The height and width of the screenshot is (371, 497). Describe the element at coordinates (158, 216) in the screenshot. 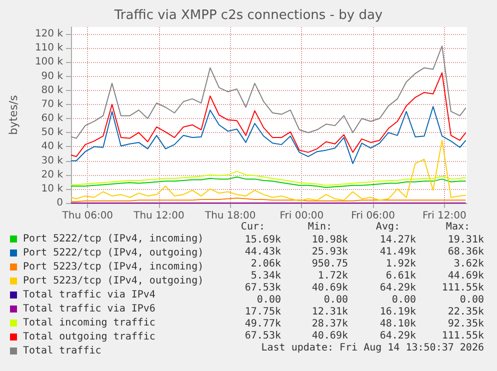

I see `x-tick-label: Thu 12:00` at that location.